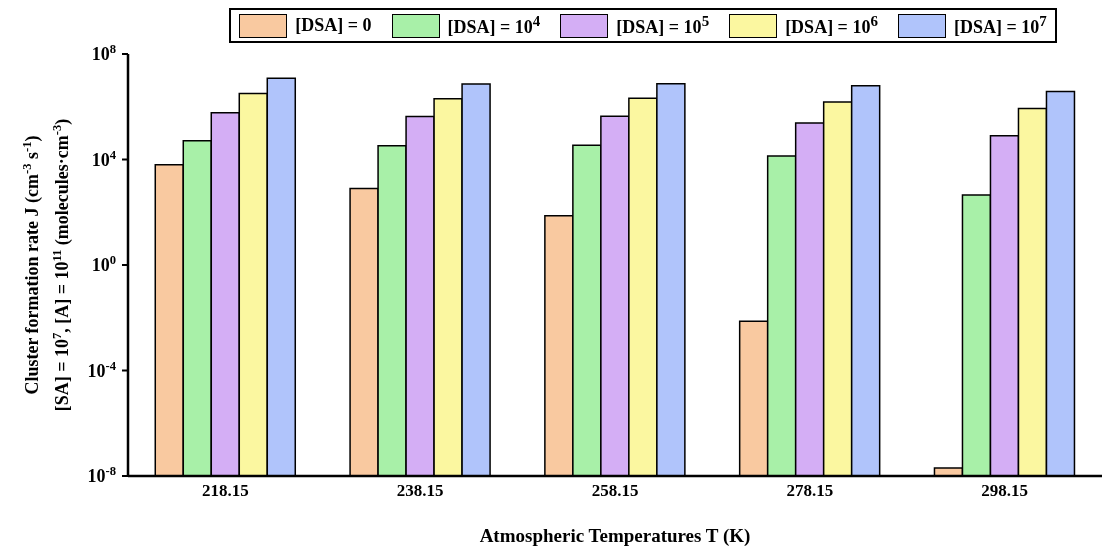  Describe the element at coordinates (663, 25) in the screenshot. I see `legend-label: [DSA] = 10$^{5}$` at that location.